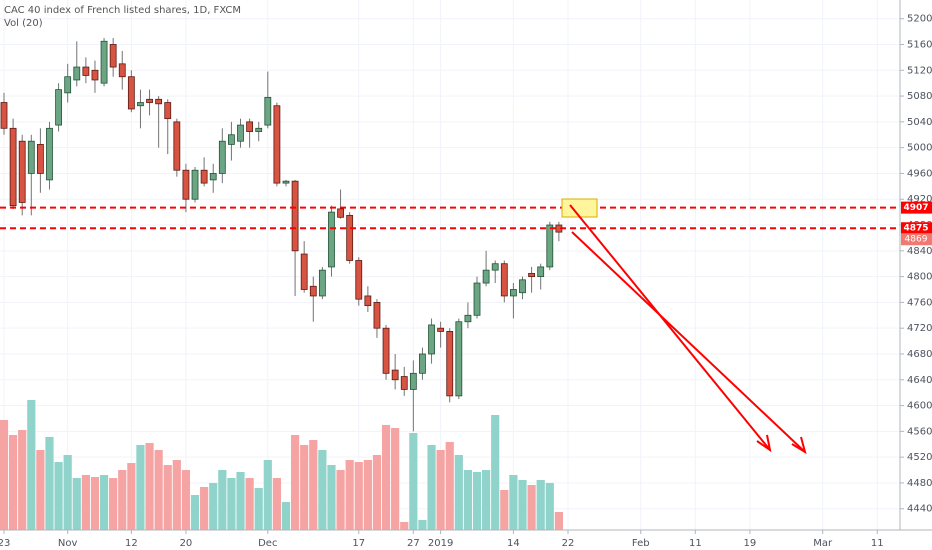 This screenshot has height=550, width=932. Describe the element at coordinates (919, 431) in the screenshot. I see `y-tick-label: 4560` at that location.